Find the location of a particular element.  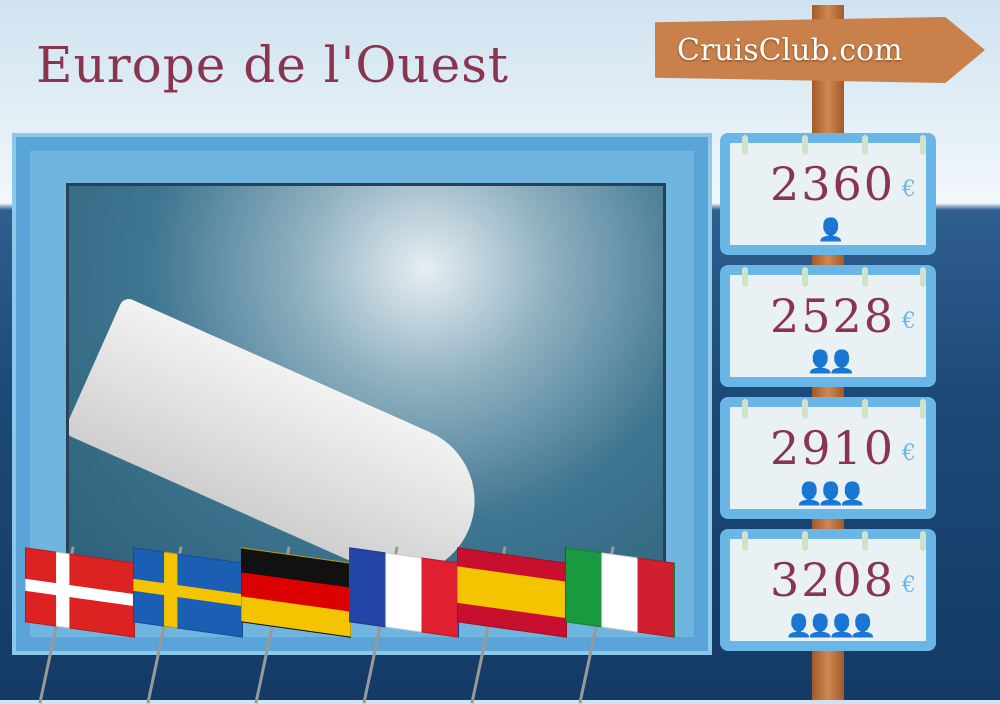

price-card: 2360 € 👤 is located at coordinates (828, 194).